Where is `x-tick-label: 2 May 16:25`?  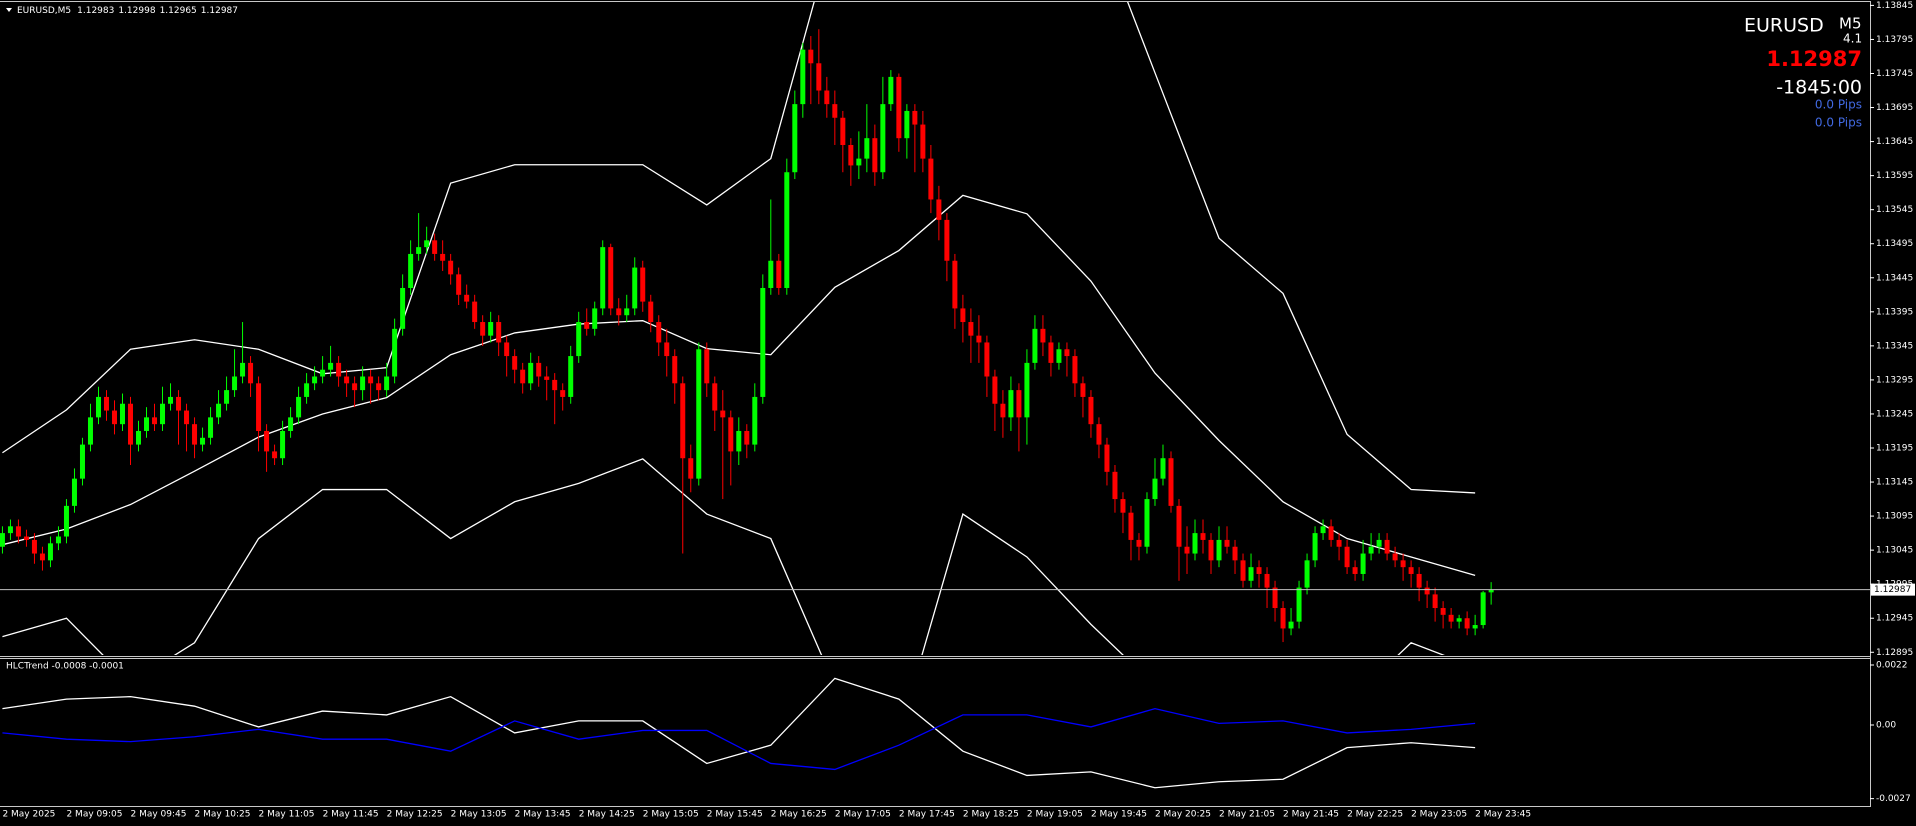
x-tick-label: 2 May 16:25 is located at coordinates (799, 815).